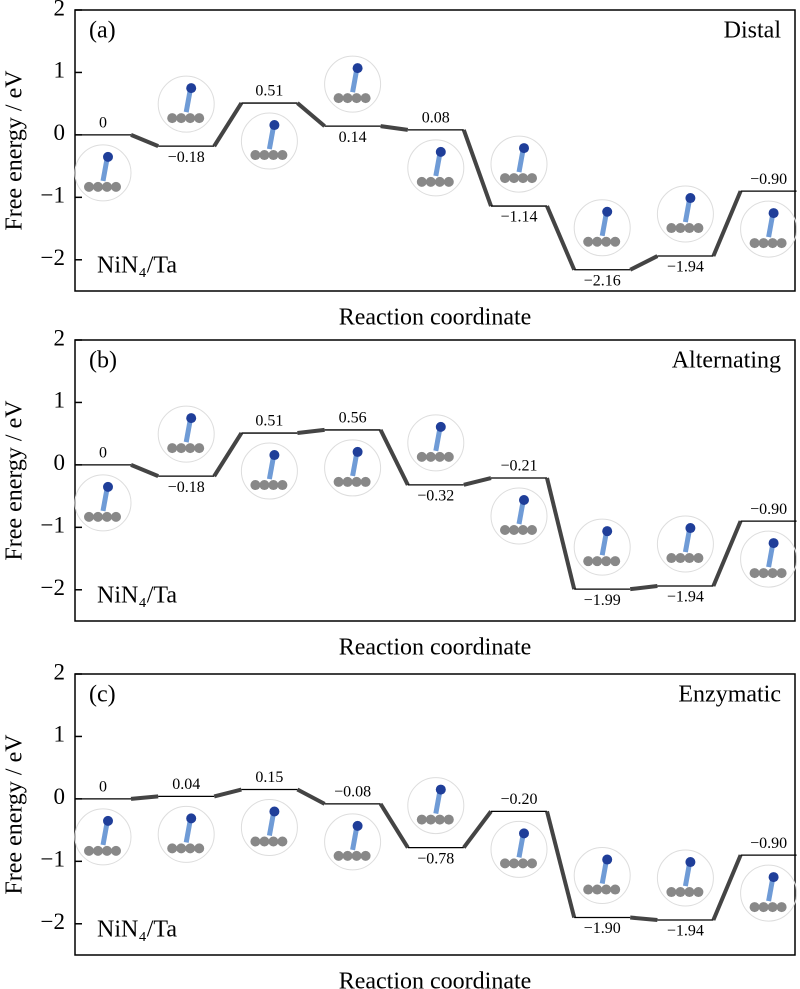 The width and height of the screenshot is (800, 989). I want to click on value-label: 0.04, so click(186, 784).